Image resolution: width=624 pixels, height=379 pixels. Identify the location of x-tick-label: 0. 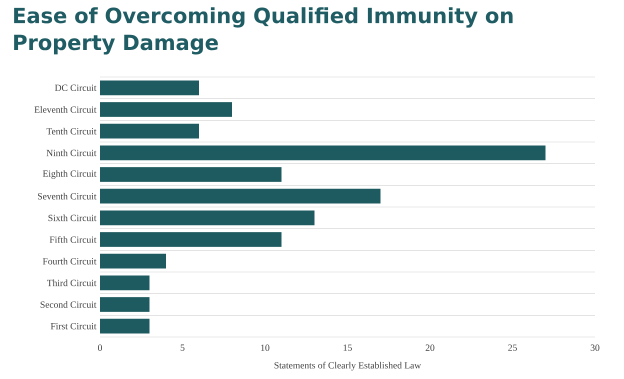
(100, 347).